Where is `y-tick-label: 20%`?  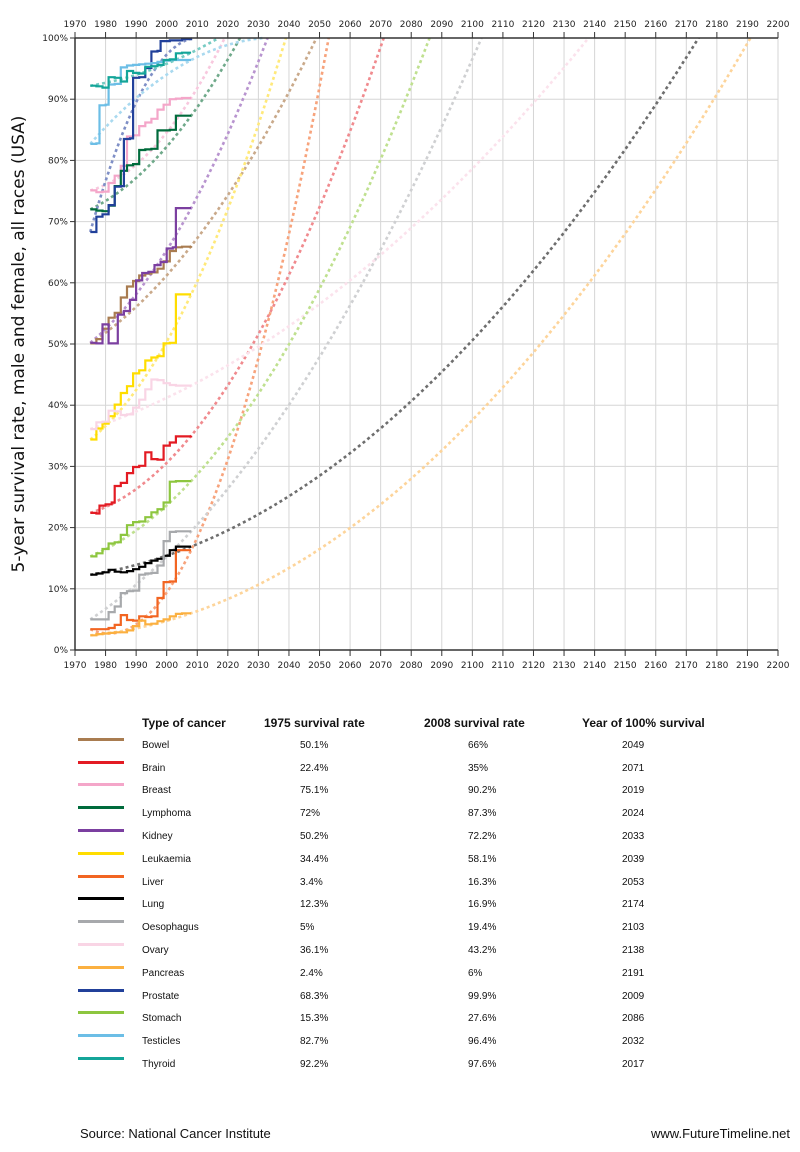
y-tick-label: 20% is located at coordinates (58, 529).